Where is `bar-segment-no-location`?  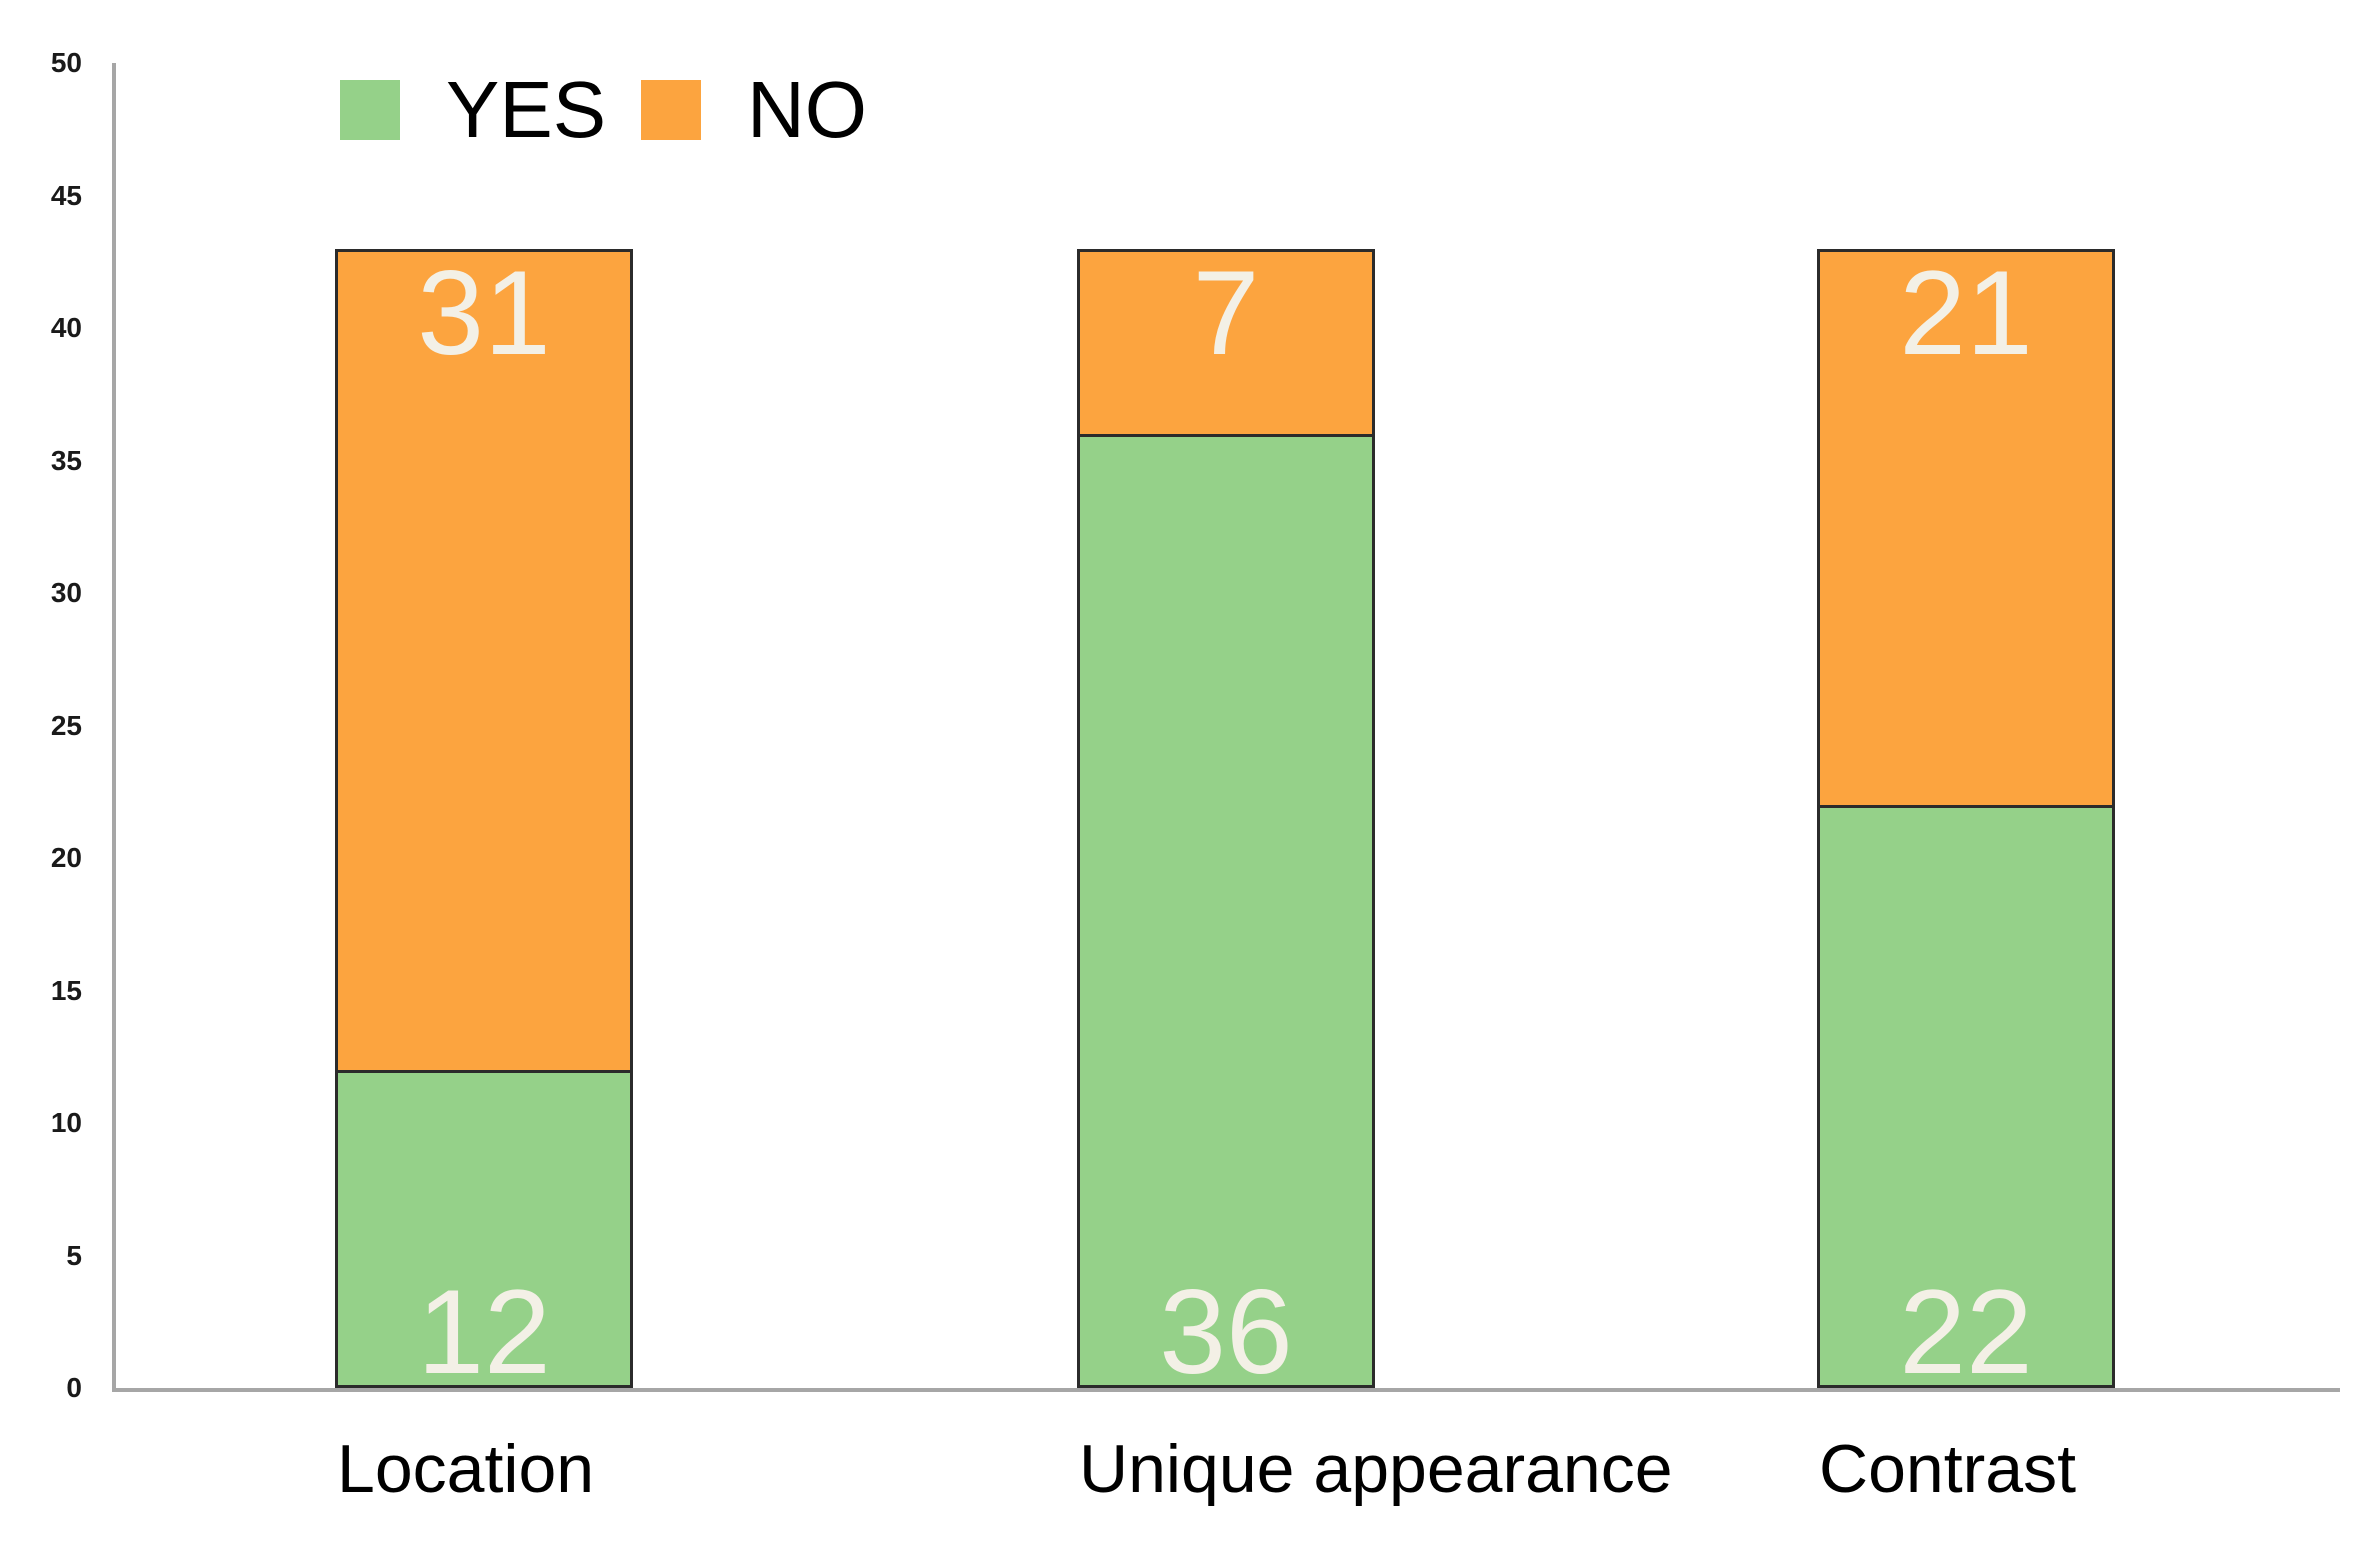 bar-segment-no-location is located at coordinates (484, 659).